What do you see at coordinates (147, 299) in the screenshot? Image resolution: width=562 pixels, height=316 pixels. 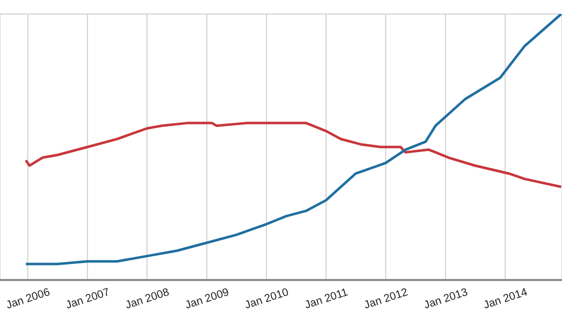 I see `x-tick-label: Jan 2008` at bounding box center [147, 299].